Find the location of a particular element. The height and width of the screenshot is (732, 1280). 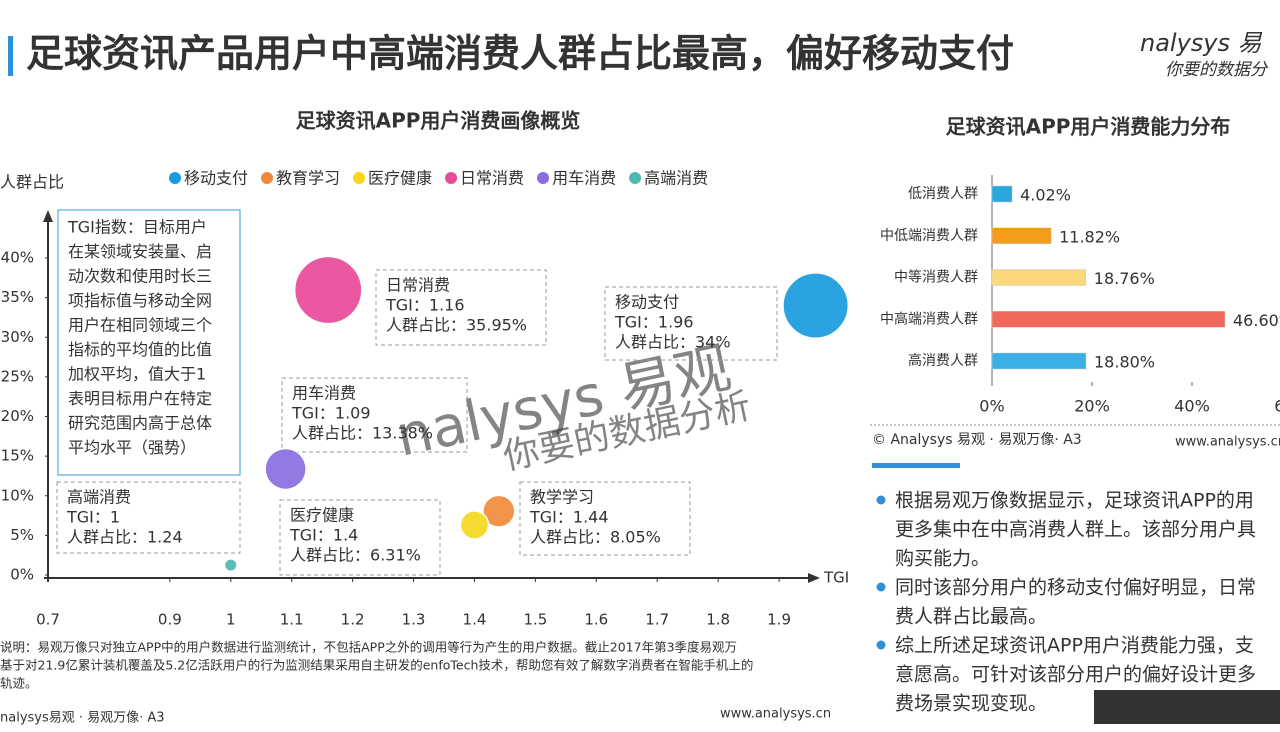

bullet-text: 综上所述足球资讯APP用户消费能力强，支 is located at coordinates (1074, 646).